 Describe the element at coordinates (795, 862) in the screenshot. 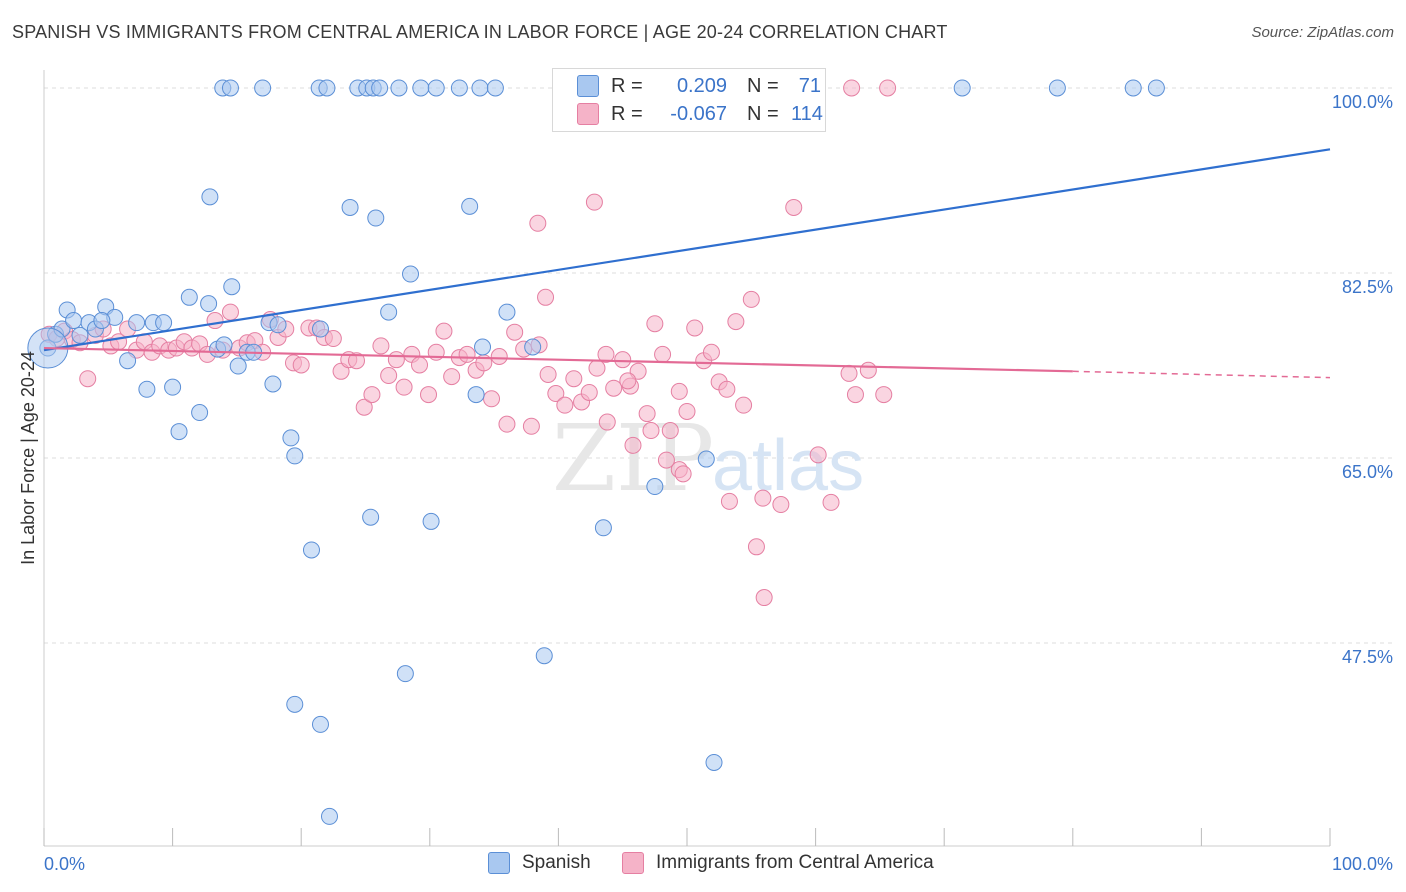

I see `legend-label-immigrants: Immigrants from Central America` at that location.